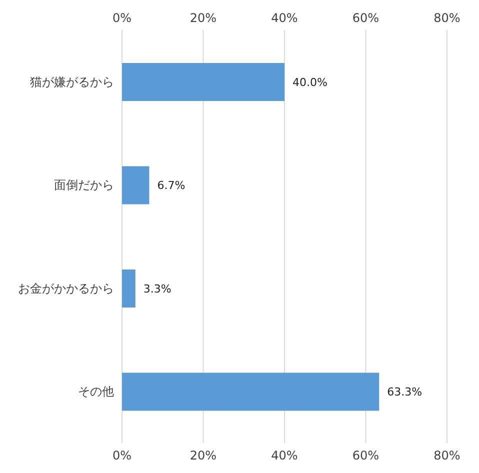 This screenshot has height=473, width=479. What do you see at coordinates (447, 455) in the screenshot?
I see `x2-tick-label: 80%` at bounding box center [447, 455].